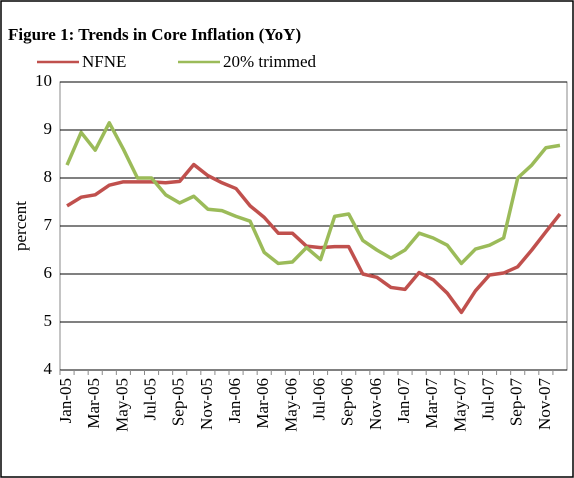 This screenshot has width=574, height=478. Describe the element at coordinates (48, 272) in the screenshot. I see `y-tick-label: 6` at that location.